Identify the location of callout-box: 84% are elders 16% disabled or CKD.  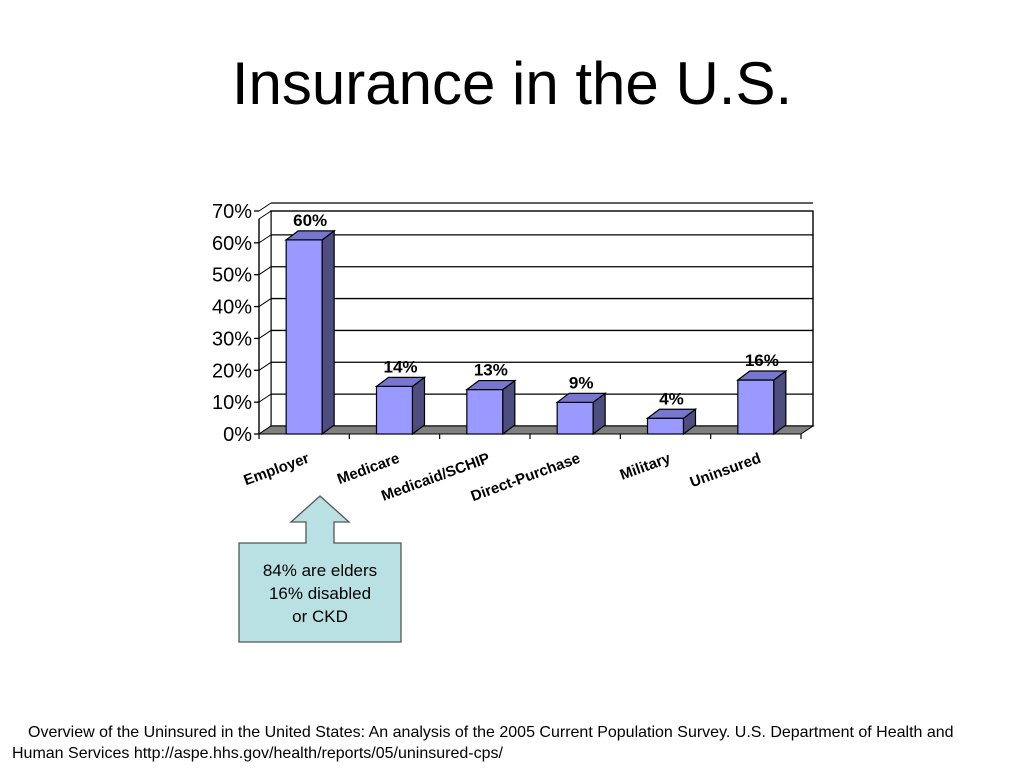
(320, 569).